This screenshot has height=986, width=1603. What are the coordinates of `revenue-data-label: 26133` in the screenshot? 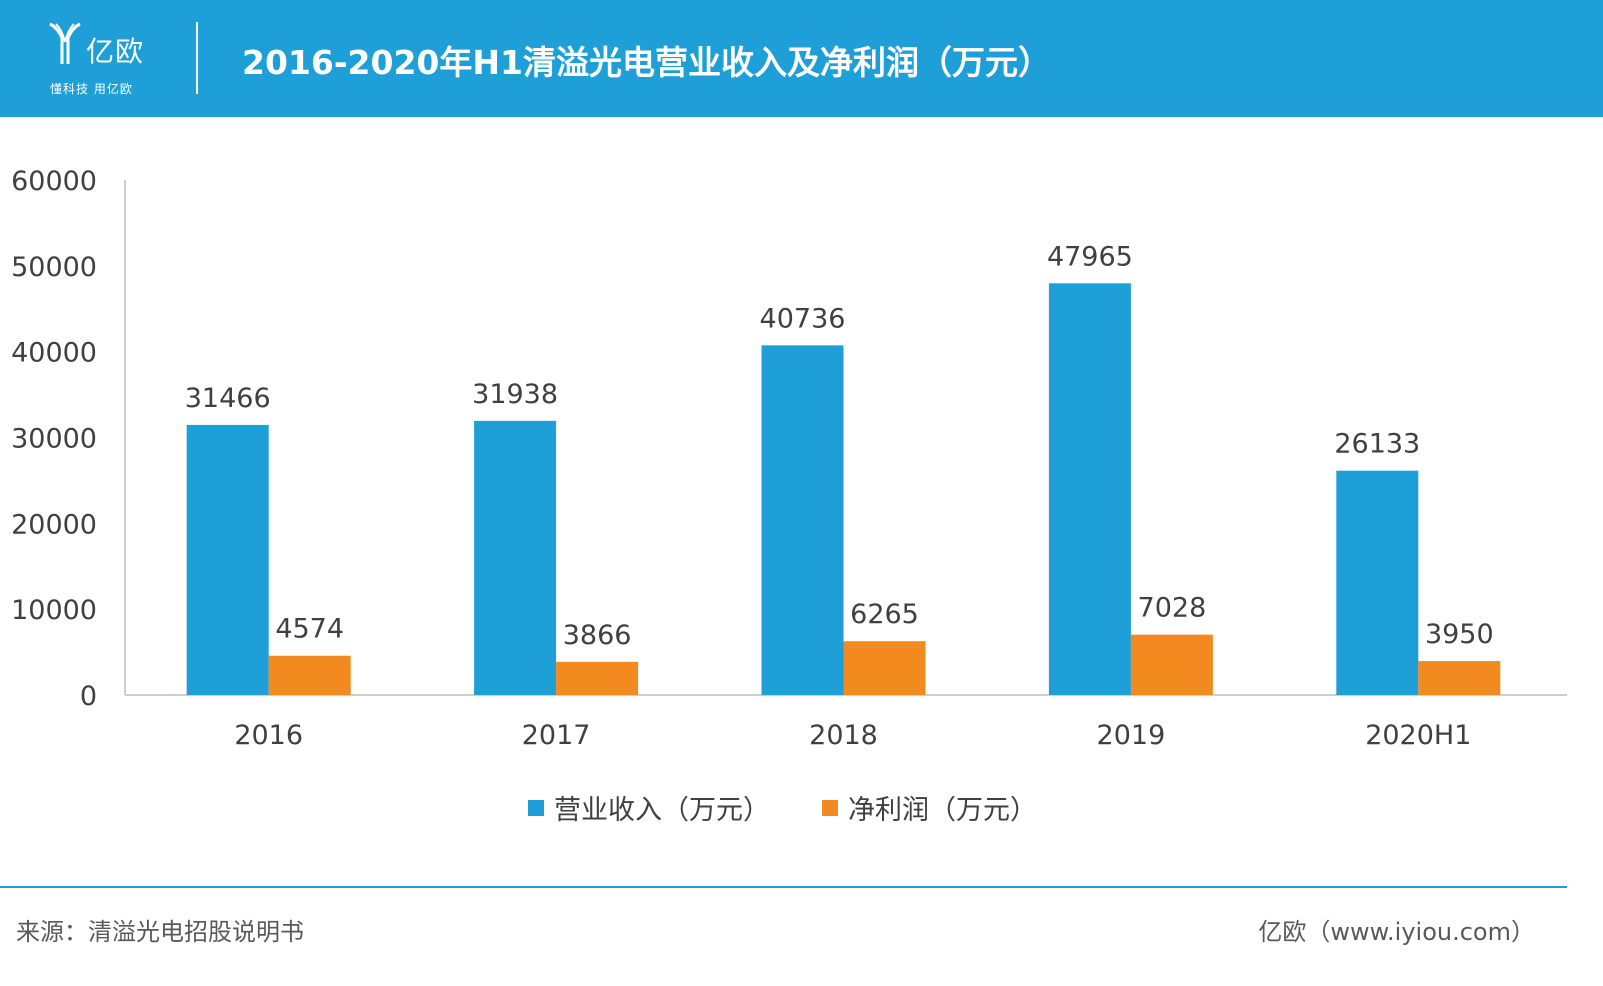 It's located at (1377, 444).